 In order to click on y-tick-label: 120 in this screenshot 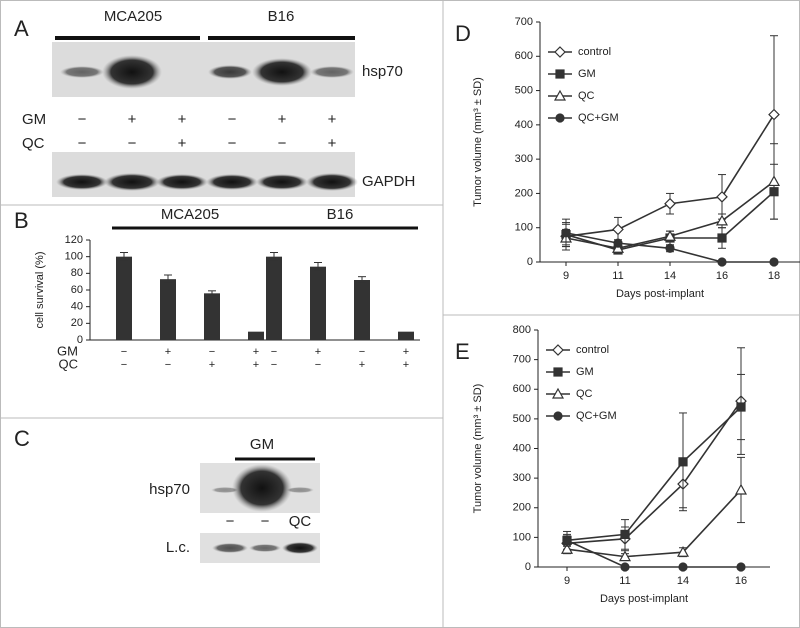, I will do `click(74, 240)`.